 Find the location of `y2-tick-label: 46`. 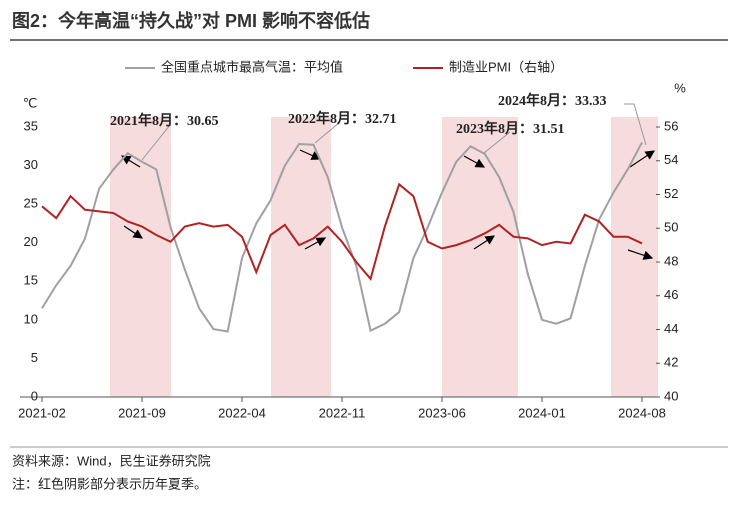

y2-tick-label: 46 is located at coordinates (671, 294).